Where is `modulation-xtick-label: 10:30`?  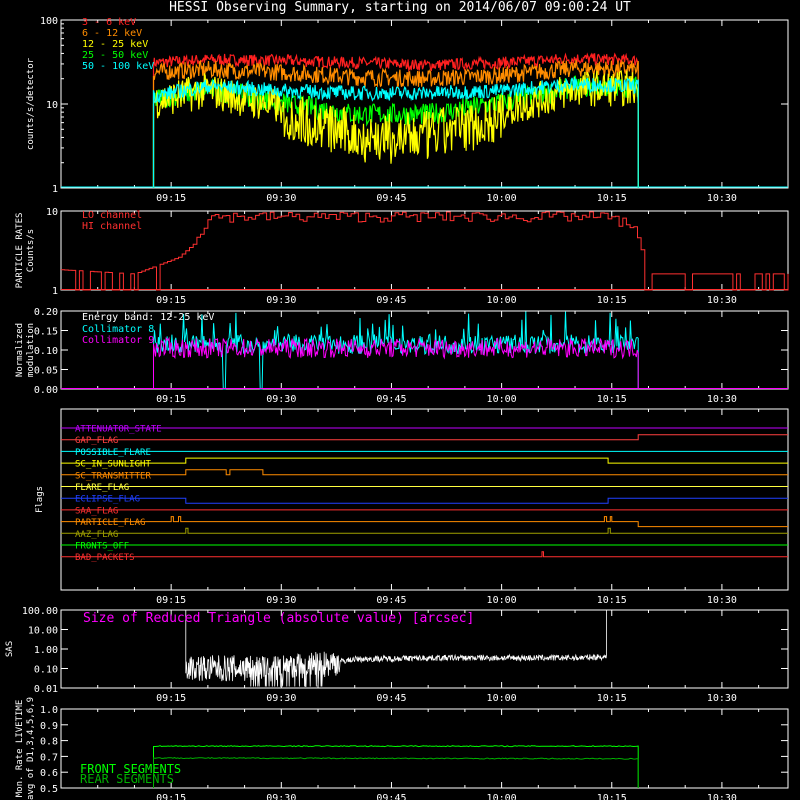
modulation-xtick-label: 10:30 is located at coordinates (722, 399).